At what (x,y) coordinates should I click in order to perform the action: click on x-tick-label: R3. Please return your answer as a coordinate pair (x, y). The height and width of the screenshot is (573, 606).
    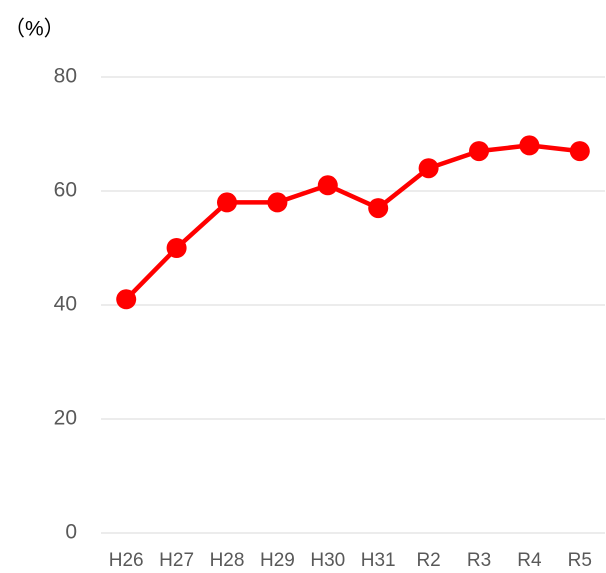
    Looking at the image, I should click on (479, 560).